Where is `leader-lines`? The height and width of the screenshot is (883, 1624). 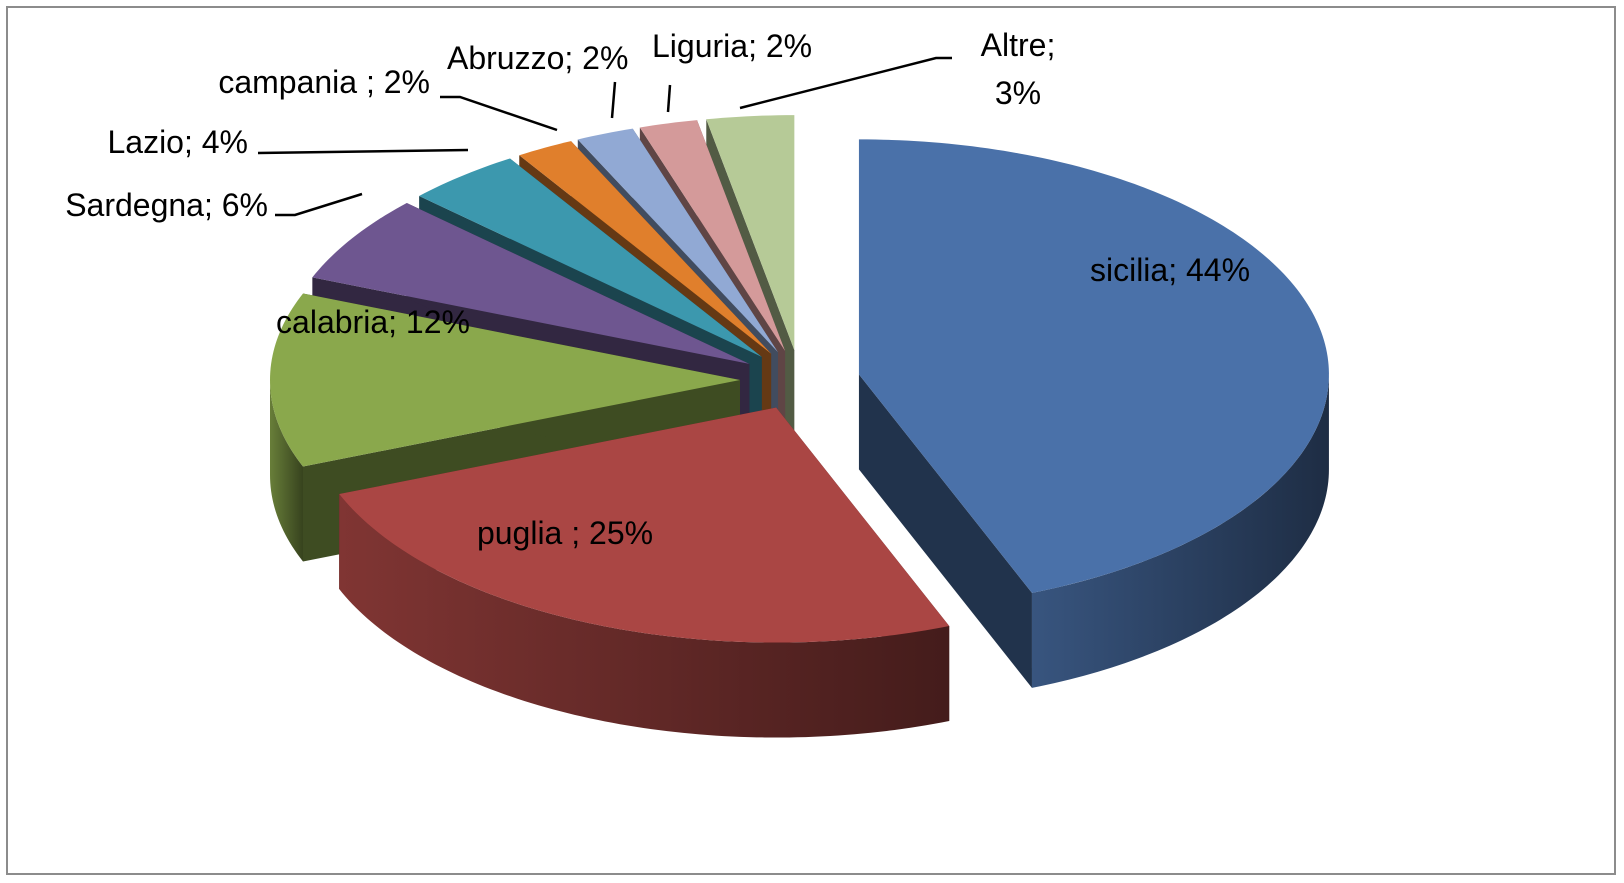 leader-lines is located at coordinates (604, 136).